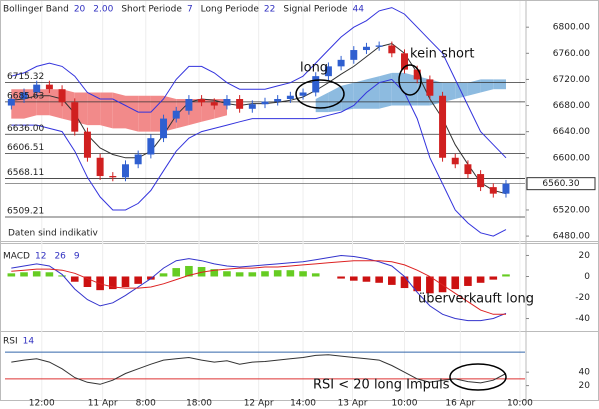 The width and height of the screenshot is (599, 409). Describe the element at coordinates (582, 298) in the screenshot. I see `y-tick-label: -20` at that location.